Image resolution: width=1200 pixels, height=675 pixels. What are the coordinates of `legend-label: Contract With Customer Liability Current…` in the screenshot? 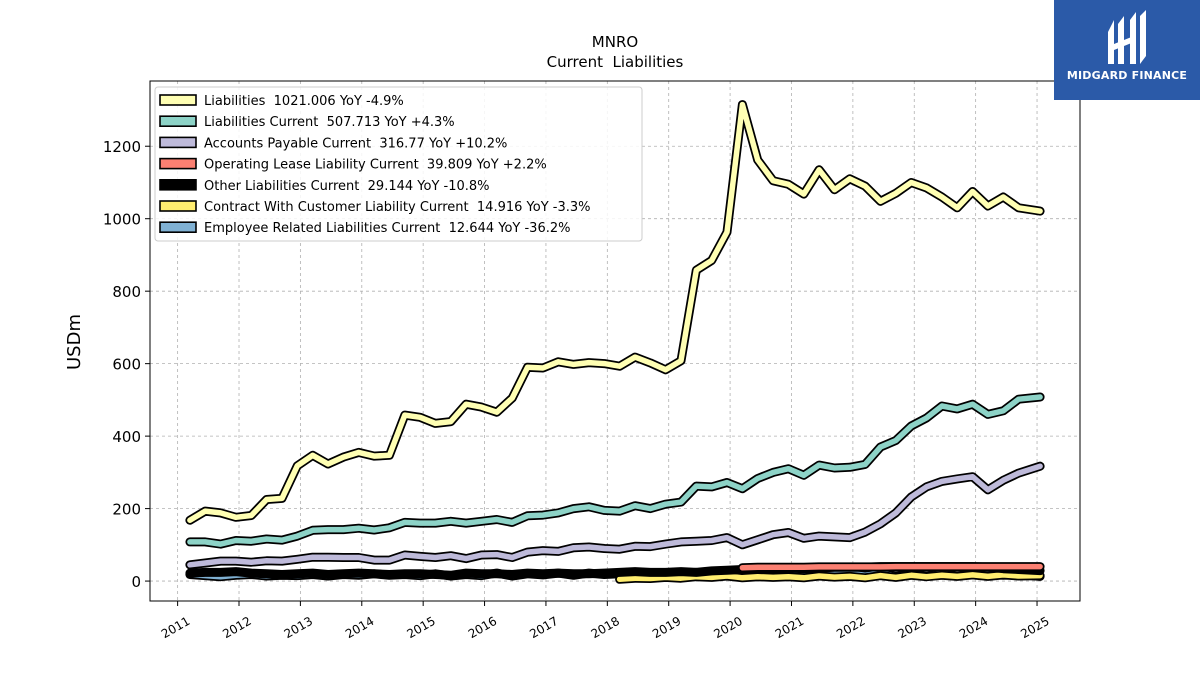 It's located at (397, 207).